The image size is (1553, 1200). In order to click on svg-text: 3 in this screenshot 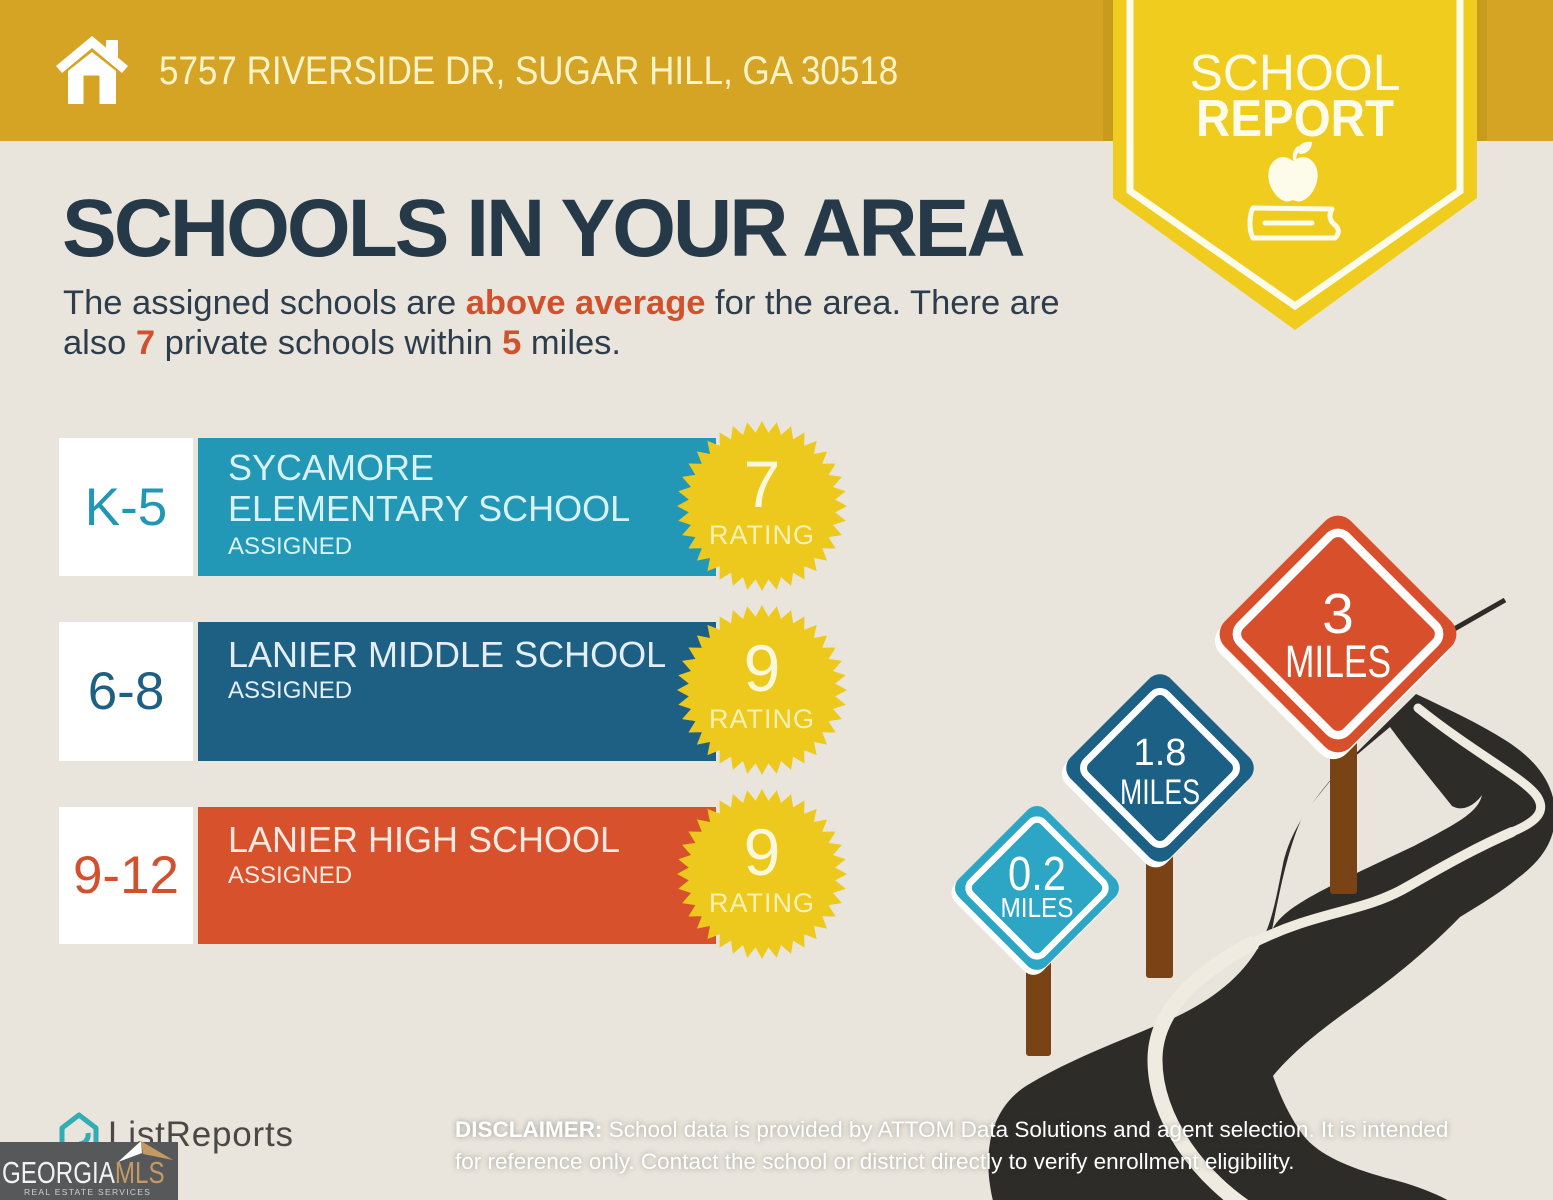, I will do `click(1338, 614)`.